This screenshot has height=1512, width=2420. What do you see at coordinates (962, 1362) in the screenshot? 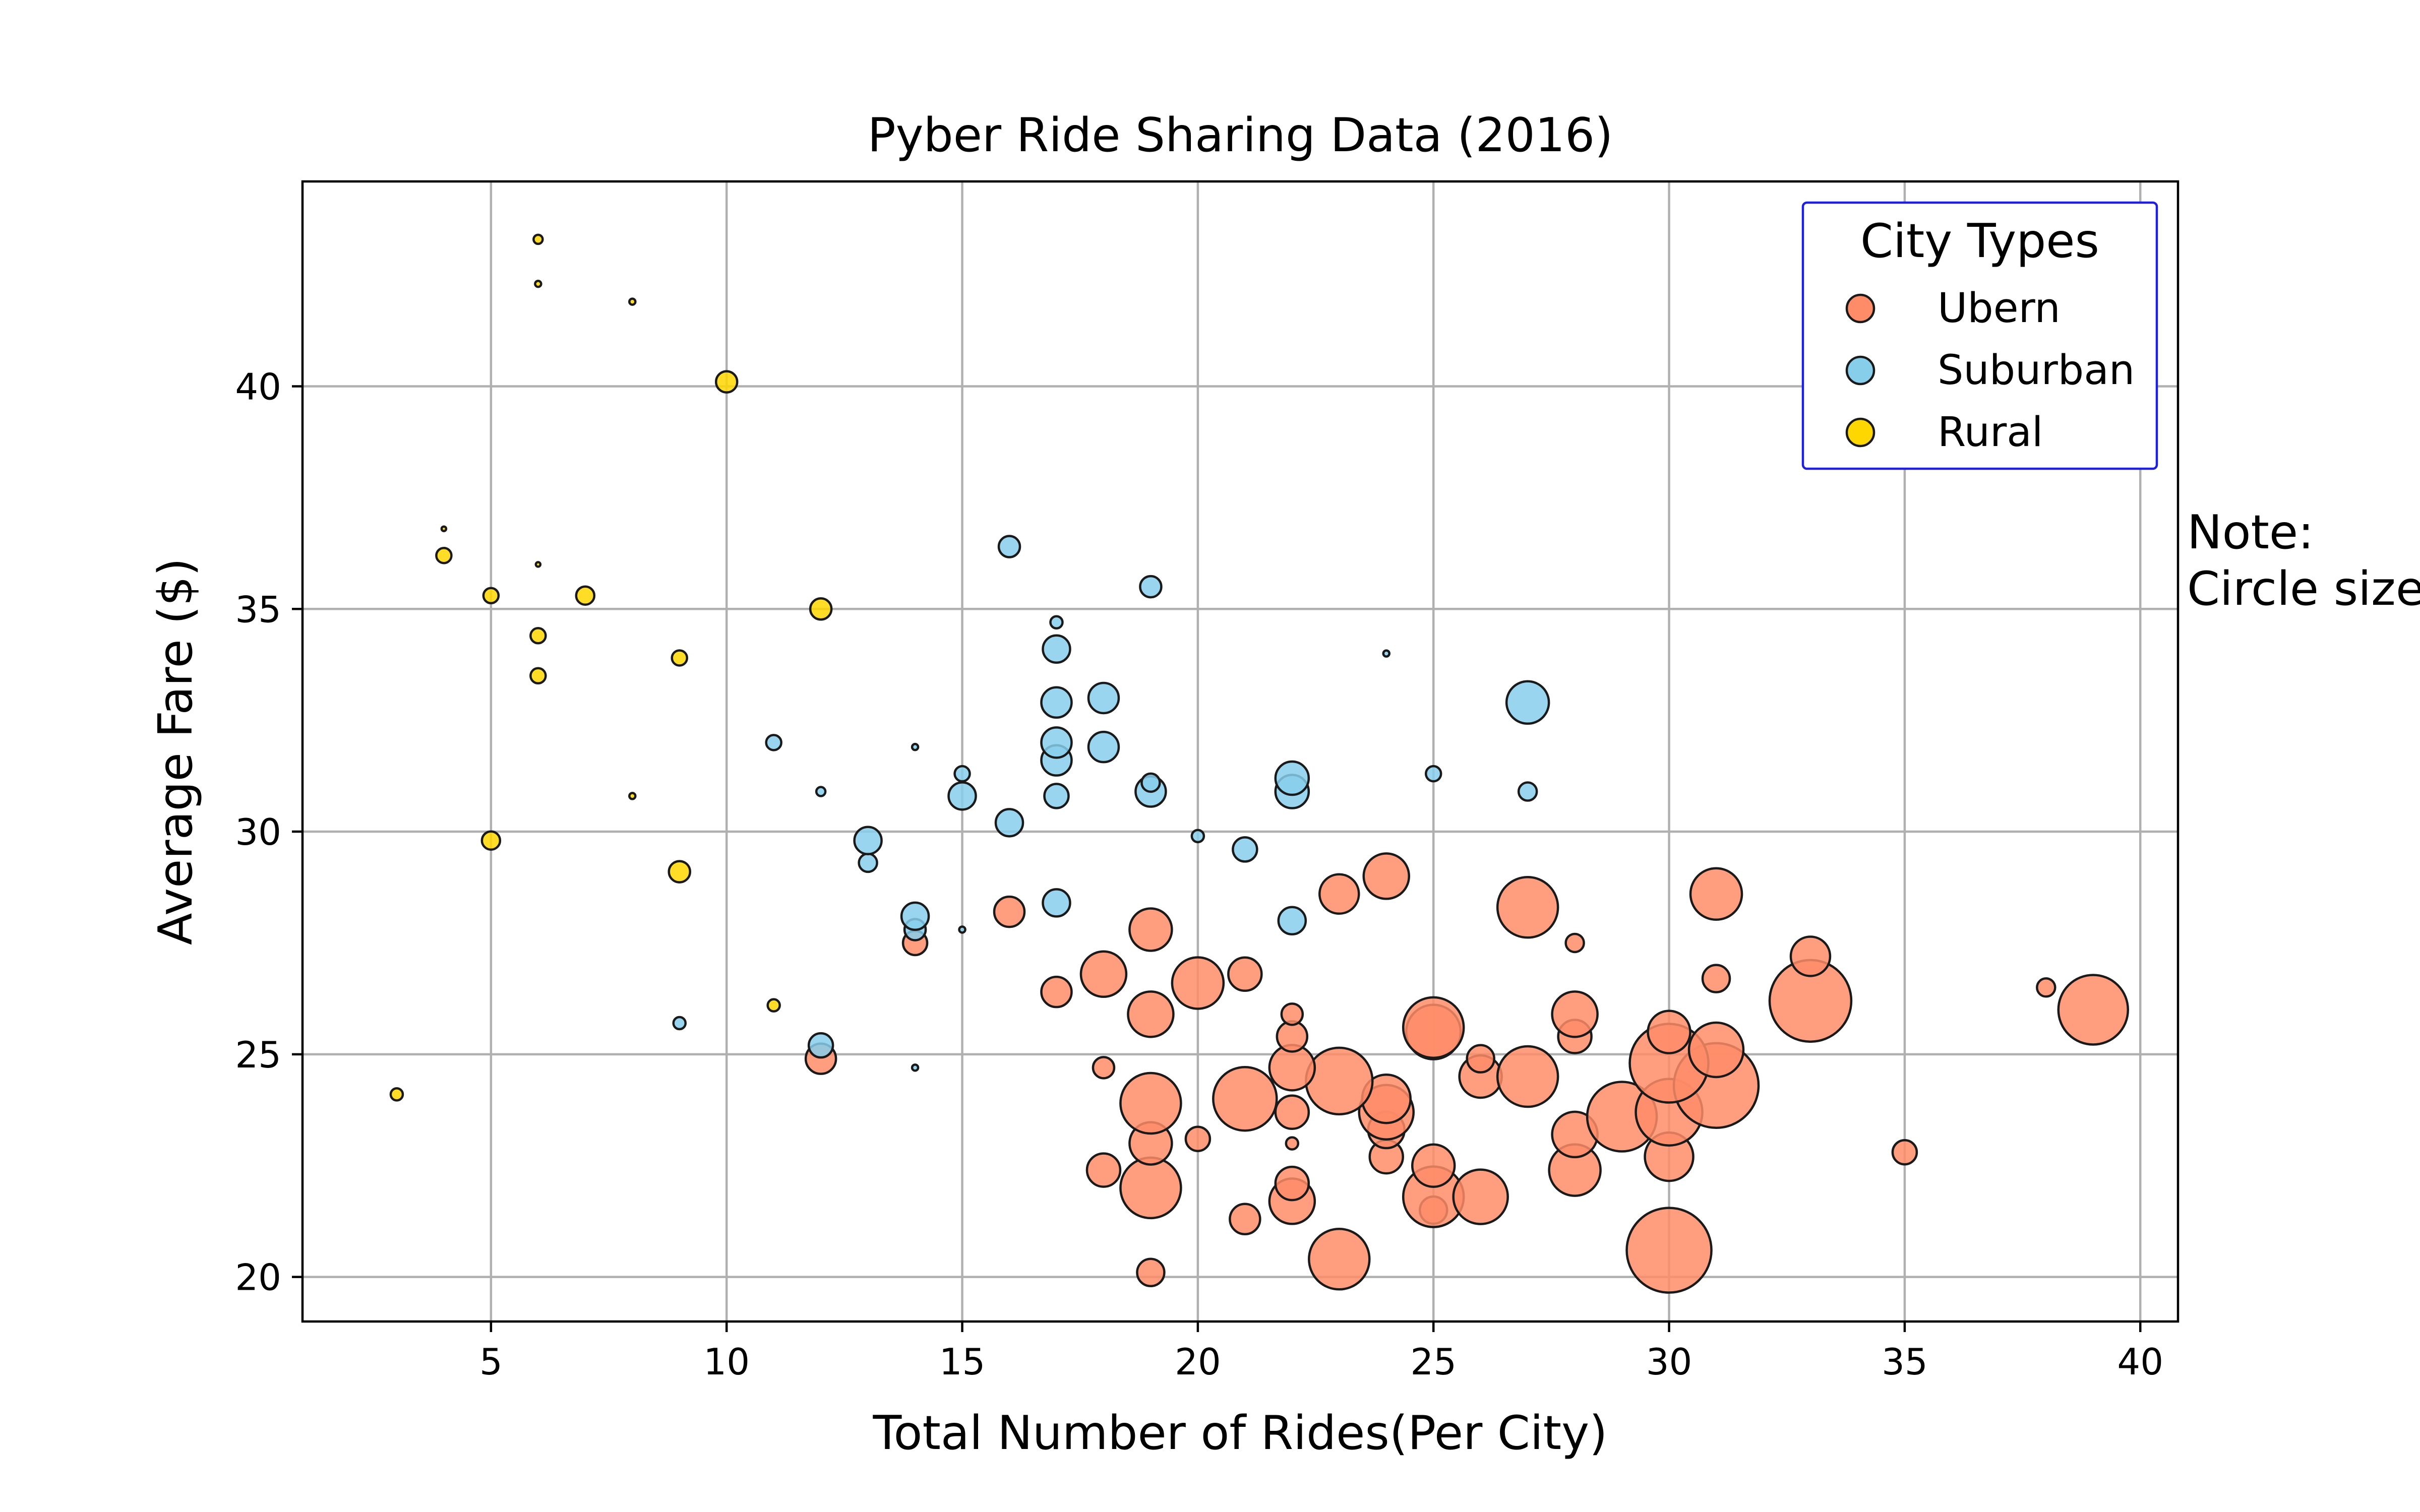
I see `x-tick-label: 15` at bounding box center [962, 1362].